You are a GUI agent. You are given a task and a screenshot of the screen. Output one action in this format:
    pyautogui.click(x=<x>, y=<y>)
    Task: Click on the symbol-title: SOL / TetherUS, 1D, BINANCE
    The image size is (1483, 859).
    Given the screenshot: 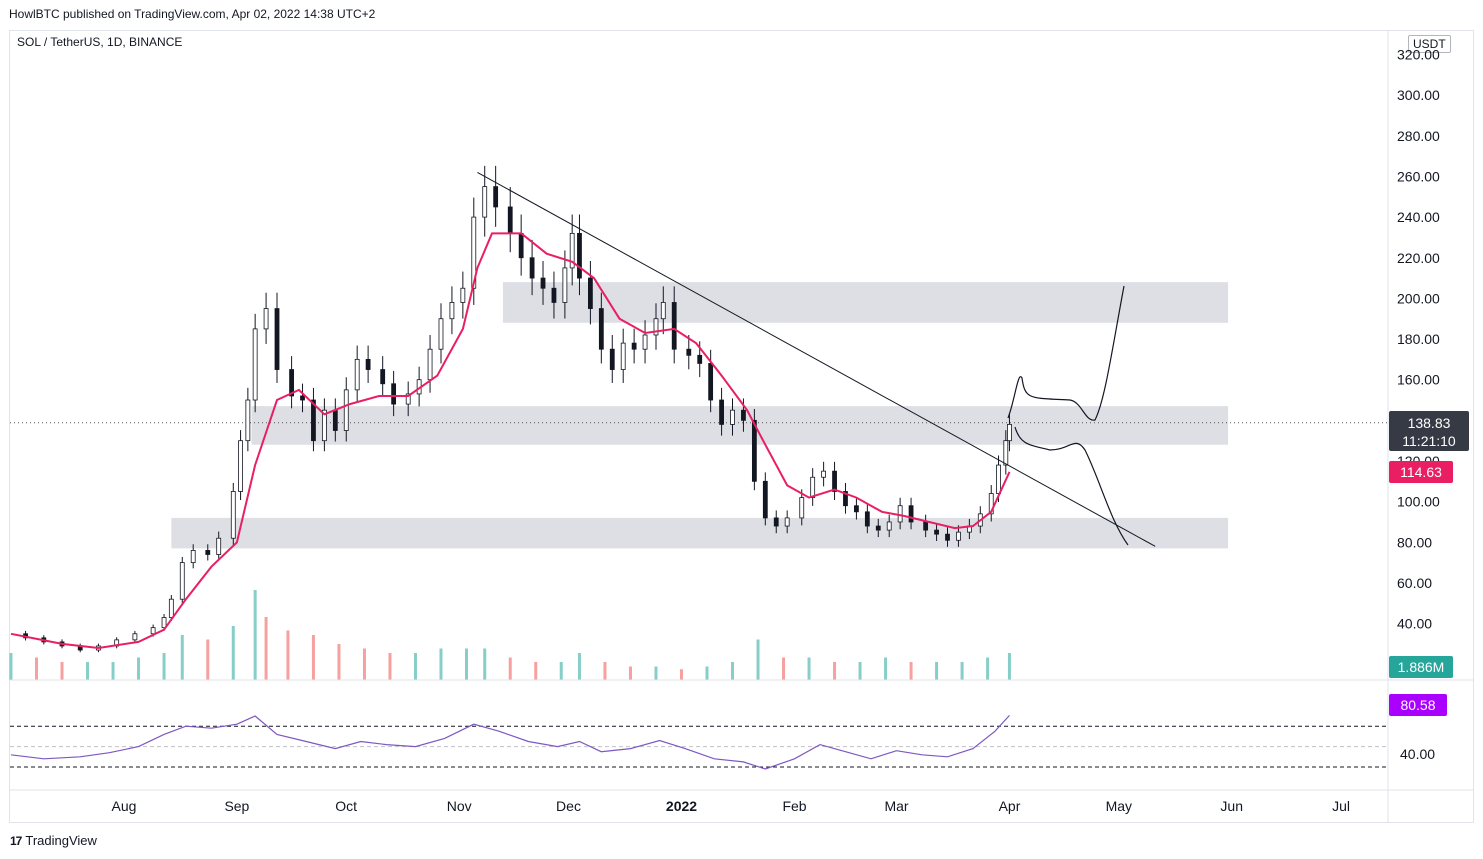 What is the action you would take?
    pyautogui.click(x=100, y=42)
    